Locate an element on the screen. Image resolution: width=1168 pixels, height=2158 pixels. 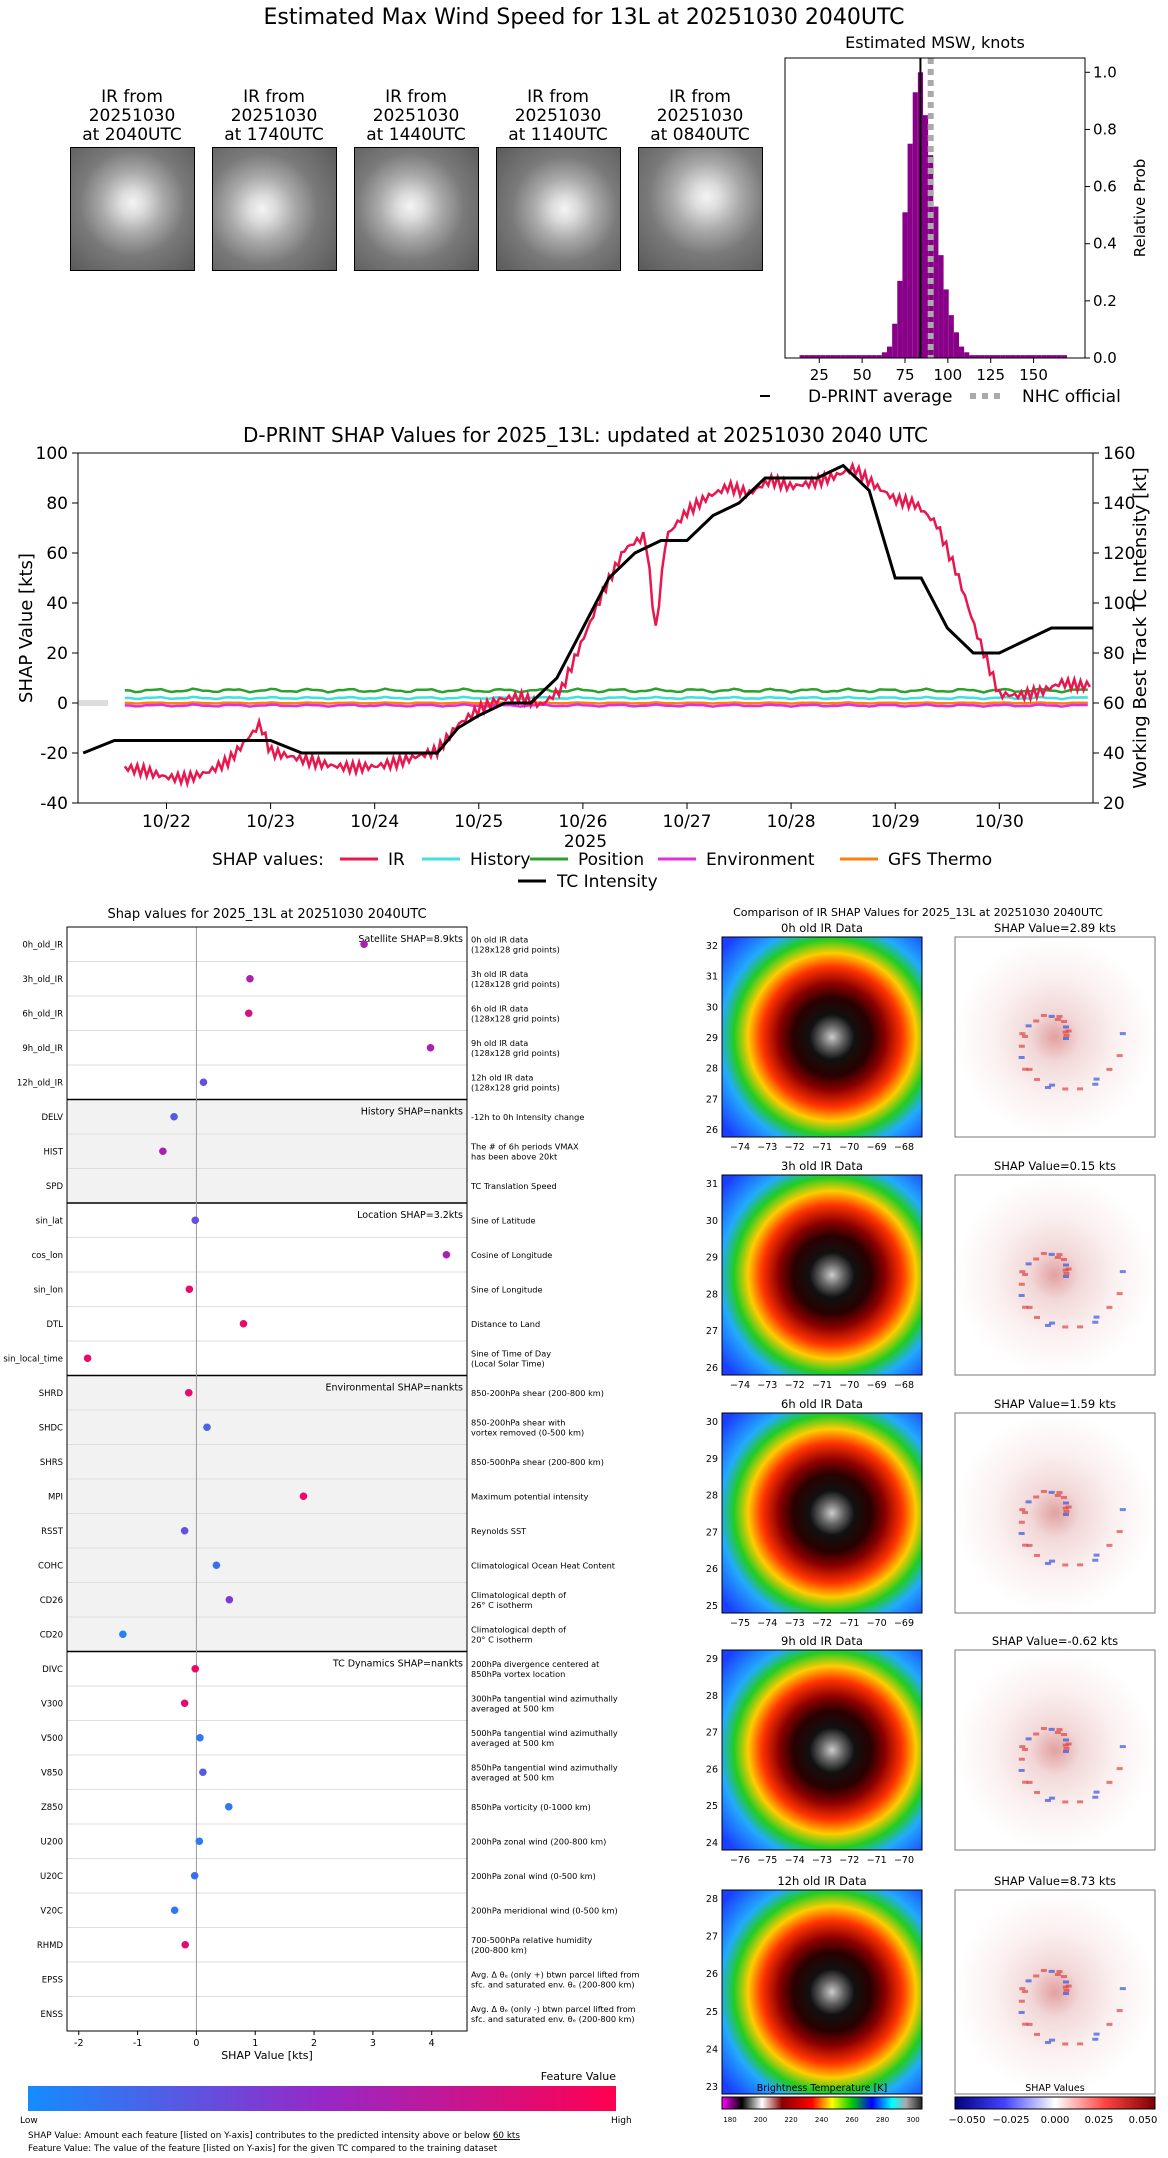
ir-x-tick-label: −73 is located at coordinates (767, 1147).